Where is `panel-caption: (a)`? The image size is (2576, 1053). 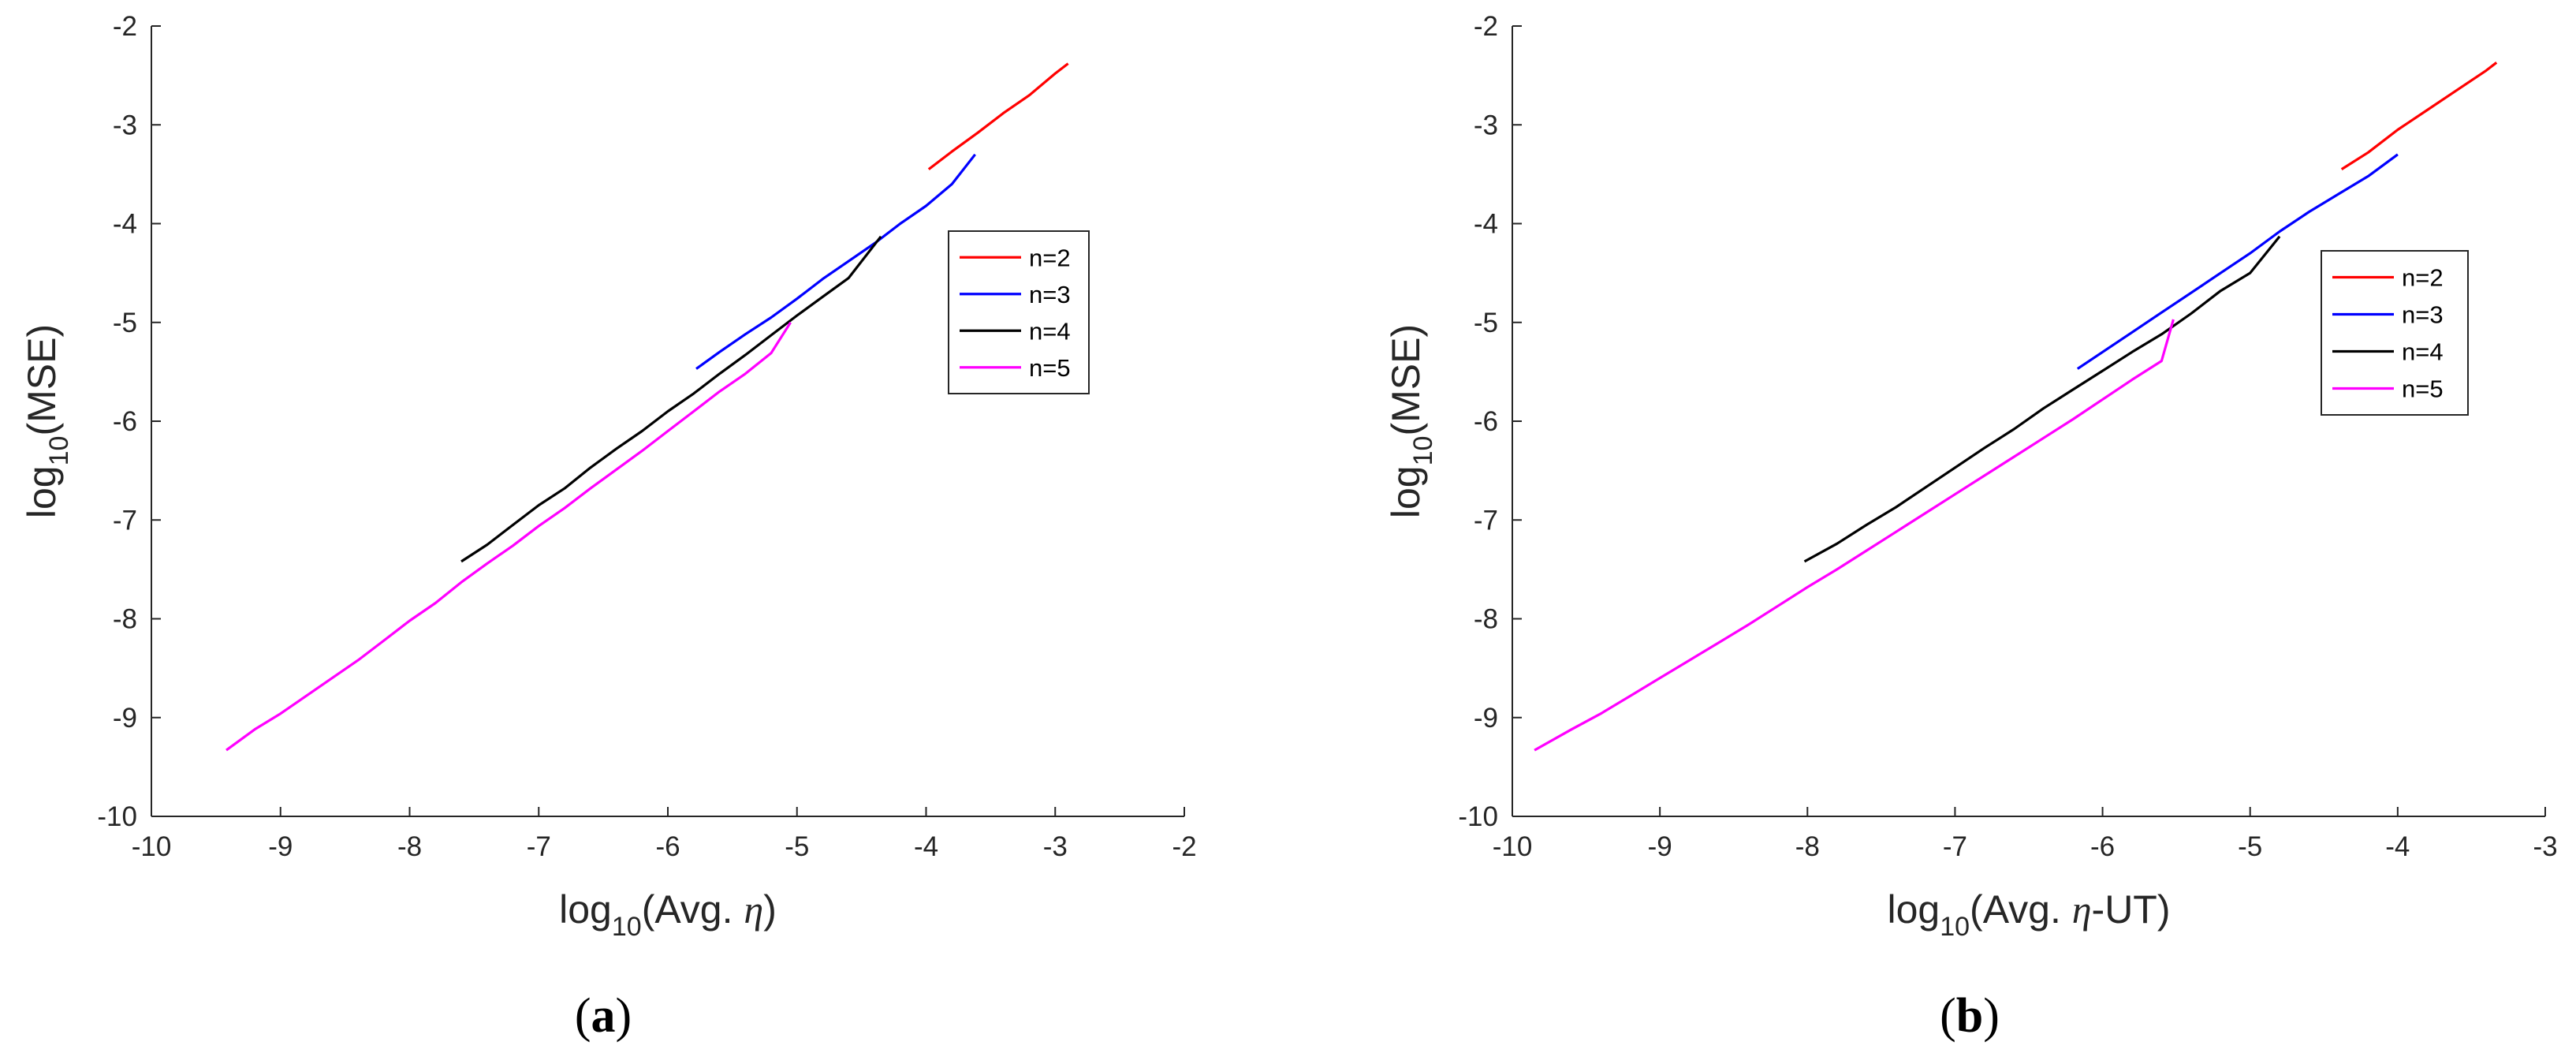 panel-caption: (a) is located at coordinates (604, 1016).